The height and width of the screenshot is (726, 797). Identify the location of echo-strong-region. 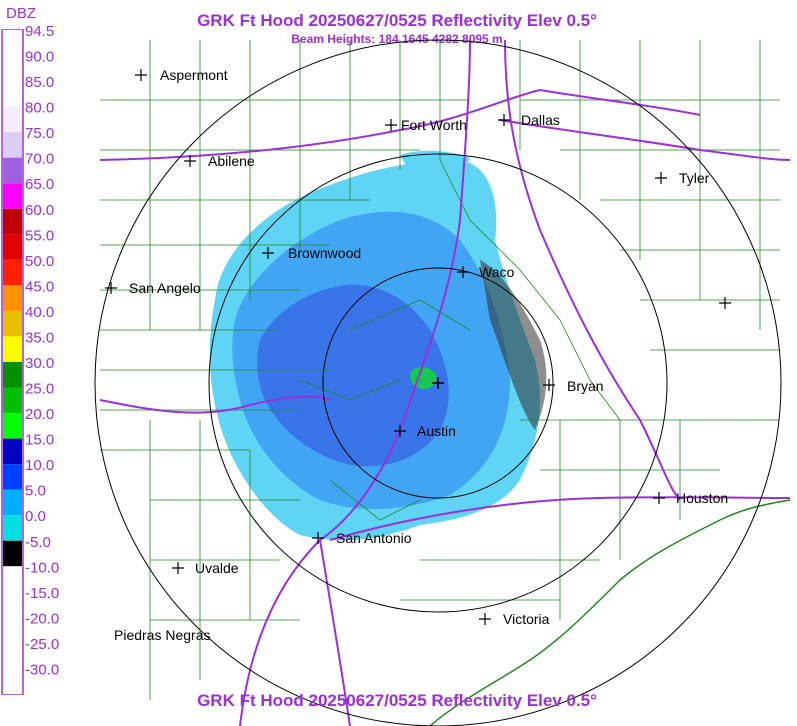
(353, 375).